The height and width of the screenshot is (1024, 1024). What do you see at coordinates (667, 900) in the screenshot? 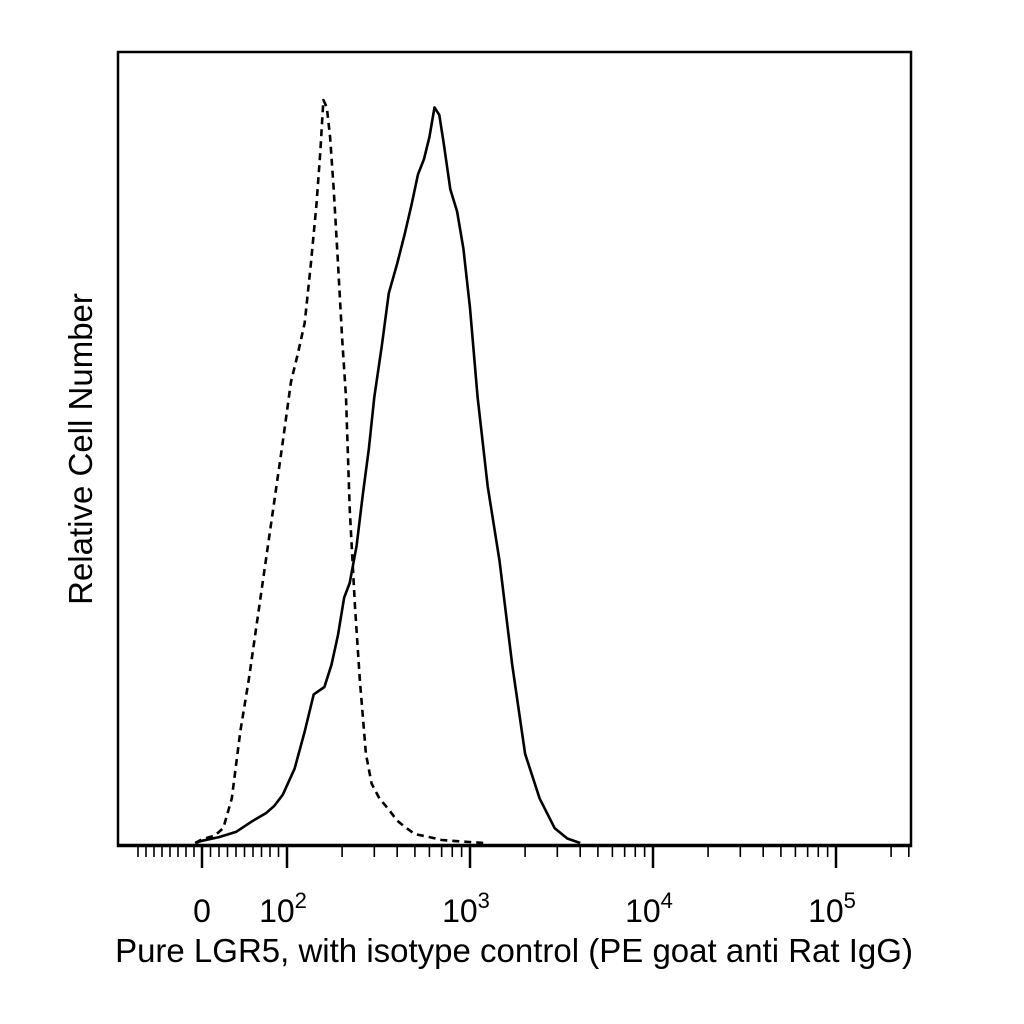
I see `tick-label-exponent: 4` at bounding box center [667, 900].